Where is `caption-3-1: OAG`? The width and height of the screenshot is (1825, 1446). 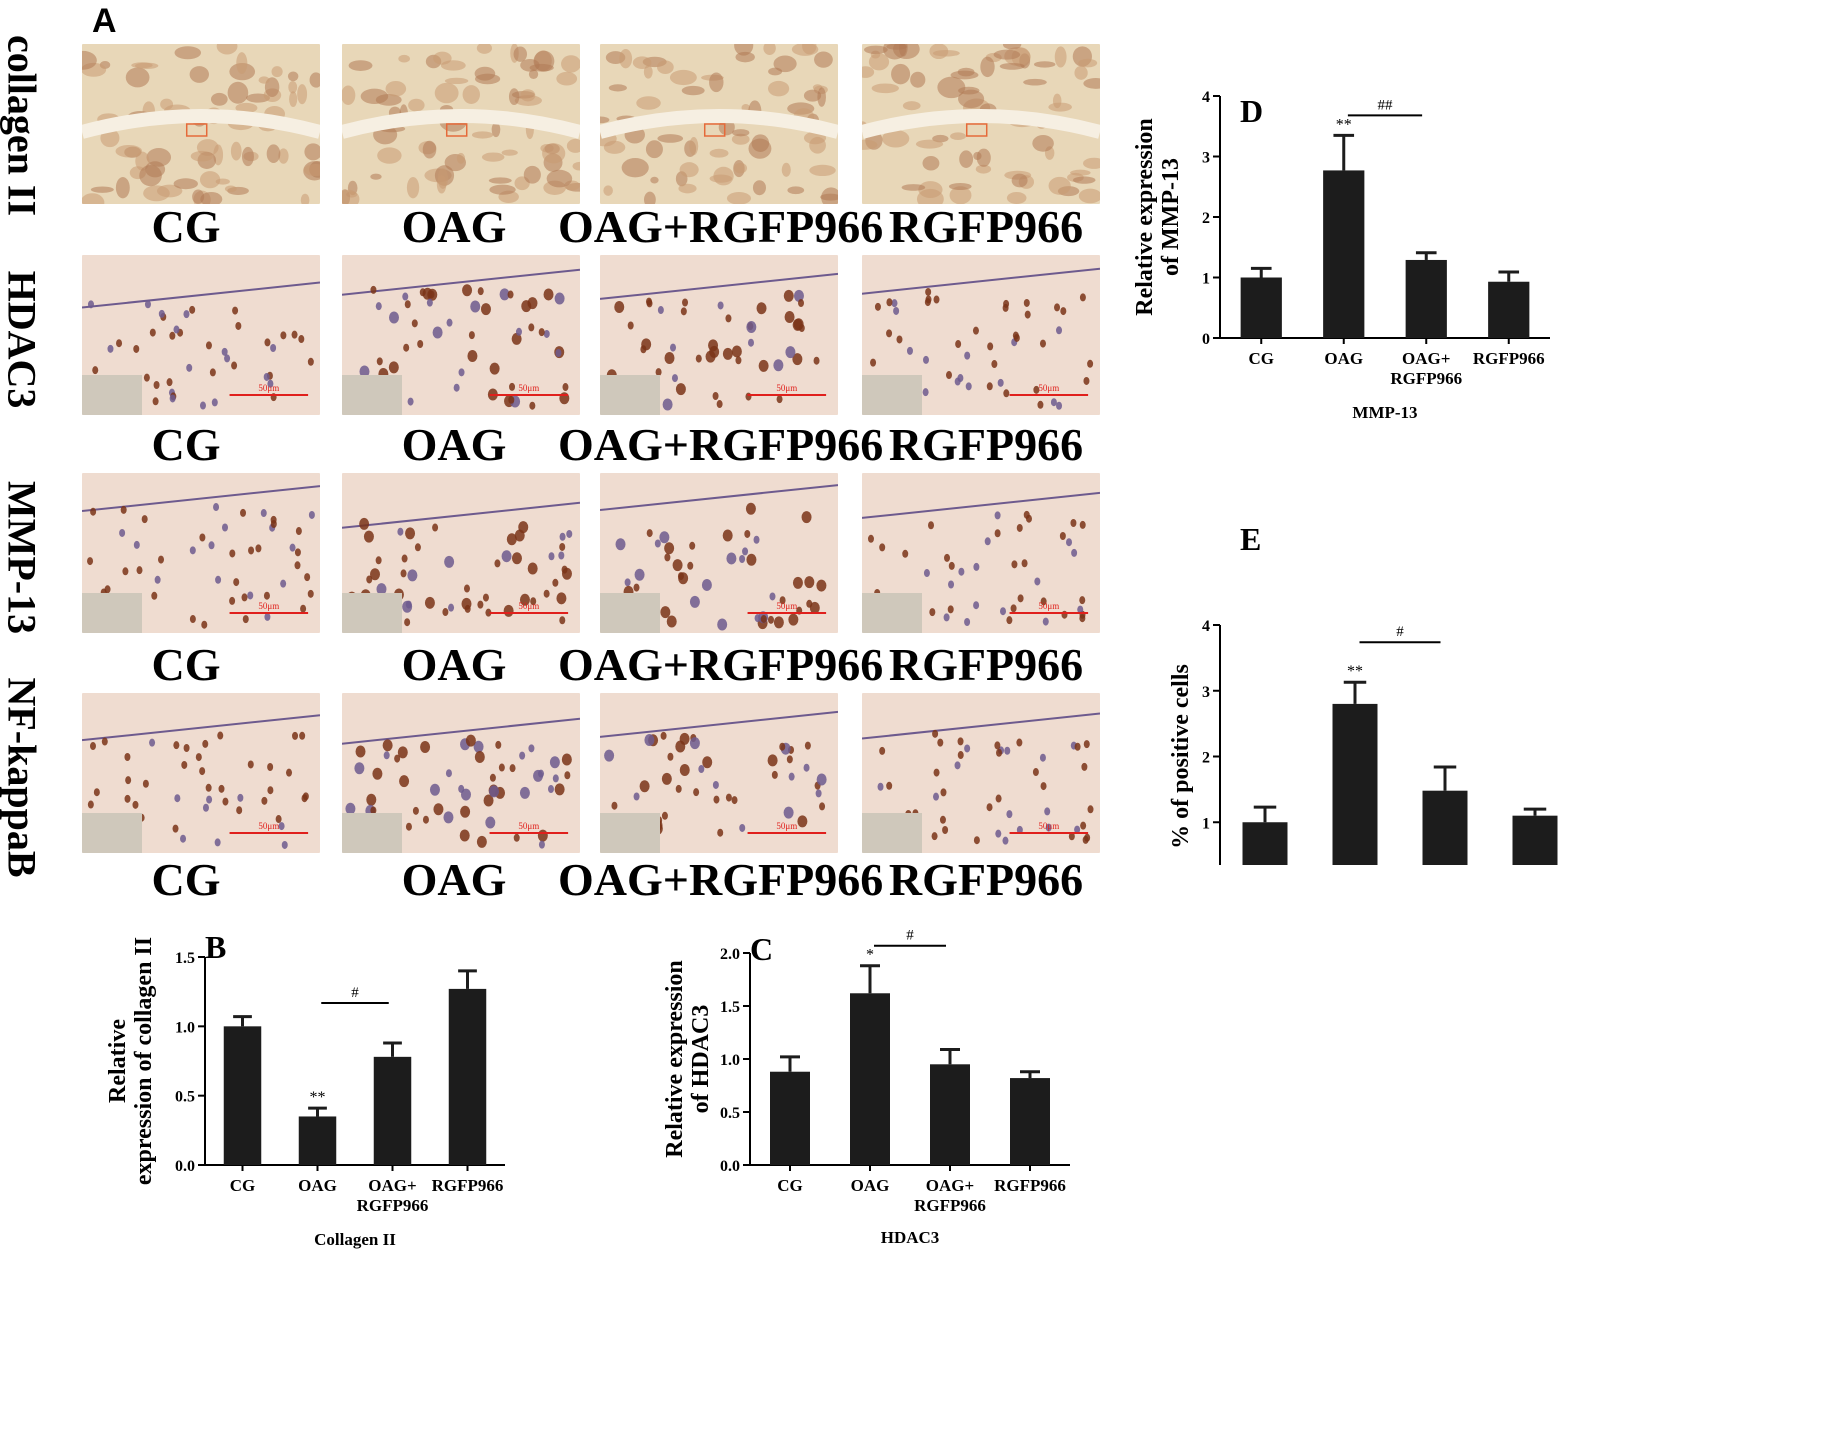 caption-3-1: OAG is located at coordinates (454, 879).